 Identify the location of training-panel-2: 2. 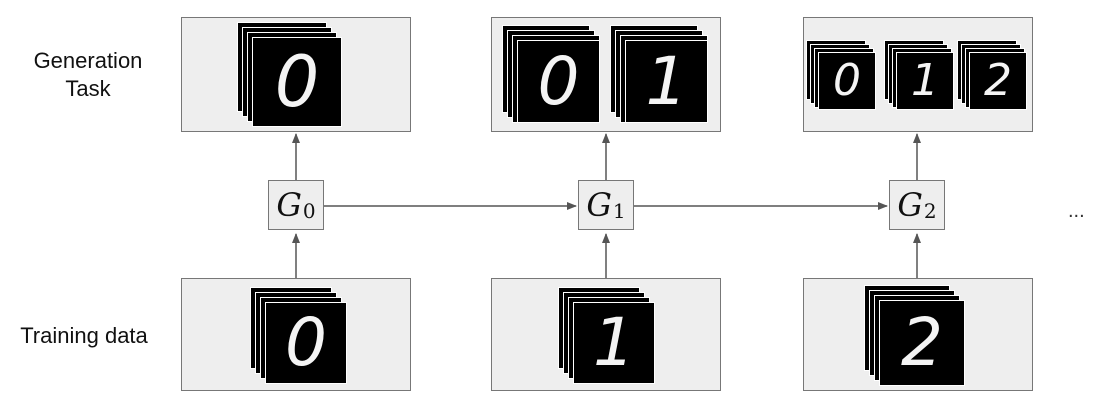
(918, 334).